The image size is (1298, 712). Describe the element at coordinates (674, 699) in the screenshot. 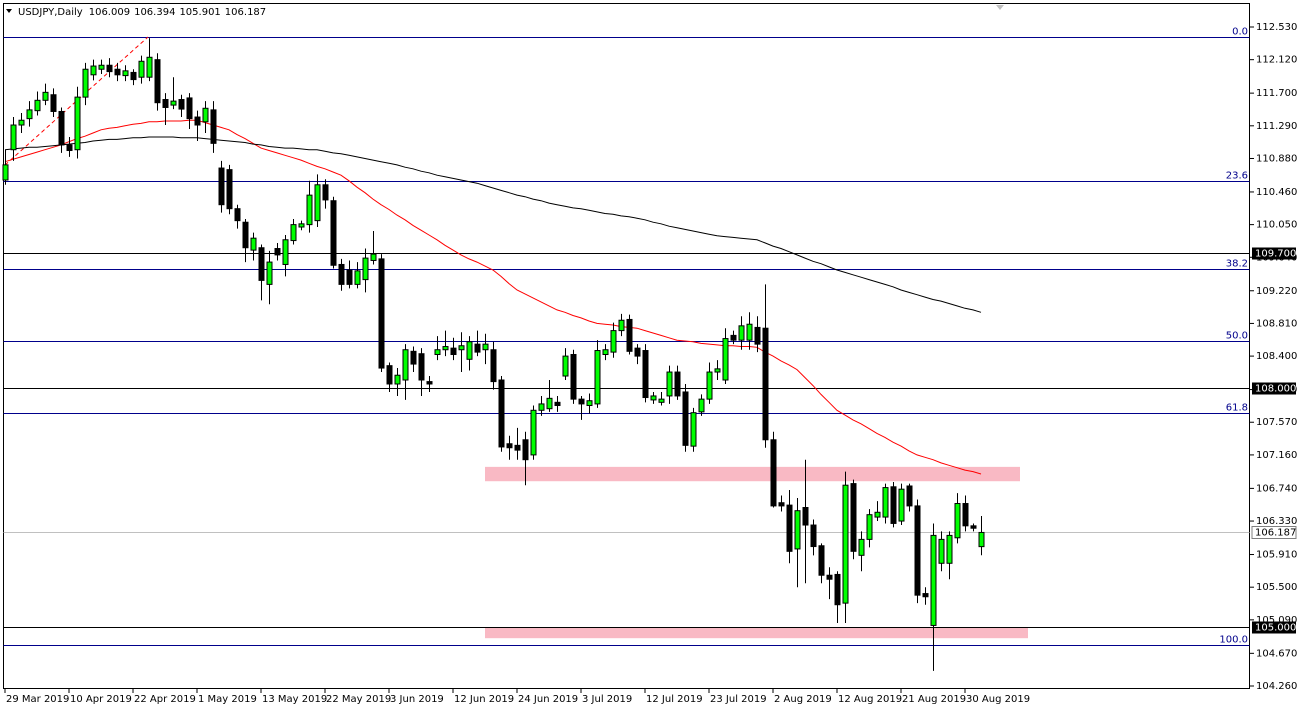

I see `x-tick-label: 12 Jul 2019` at that location.